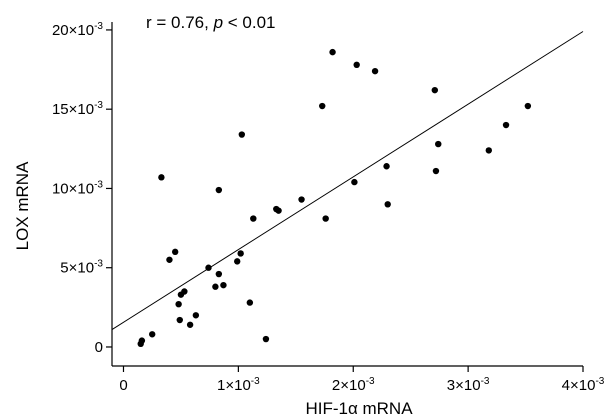  I want to click on y-tick-label-base: 20×10, so click(73, 30).